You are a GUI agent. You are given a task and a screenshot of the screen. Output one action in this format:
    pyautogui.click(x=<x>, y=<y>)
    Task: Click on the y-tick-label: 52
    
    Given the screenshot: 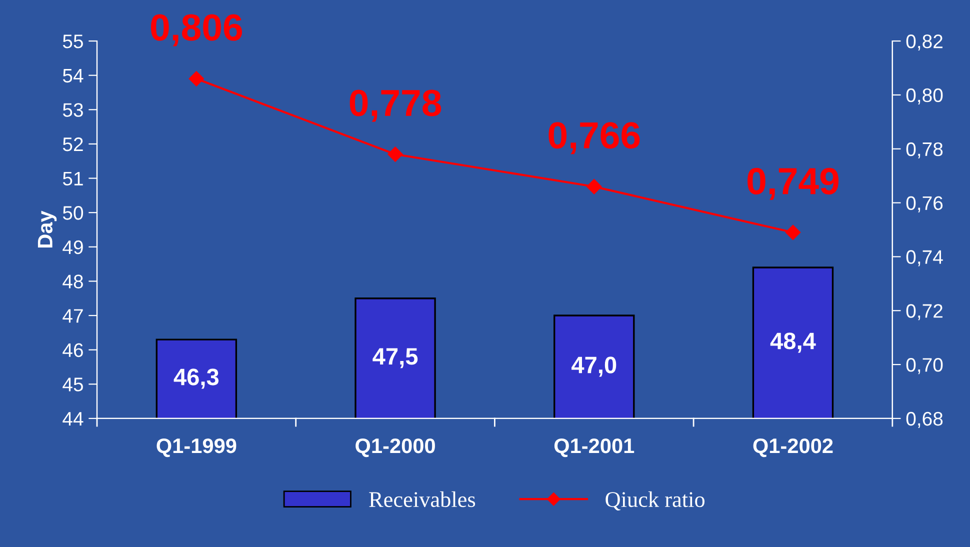 What is the action you would take?
    pyautogui.click(x=72, y=144)
    